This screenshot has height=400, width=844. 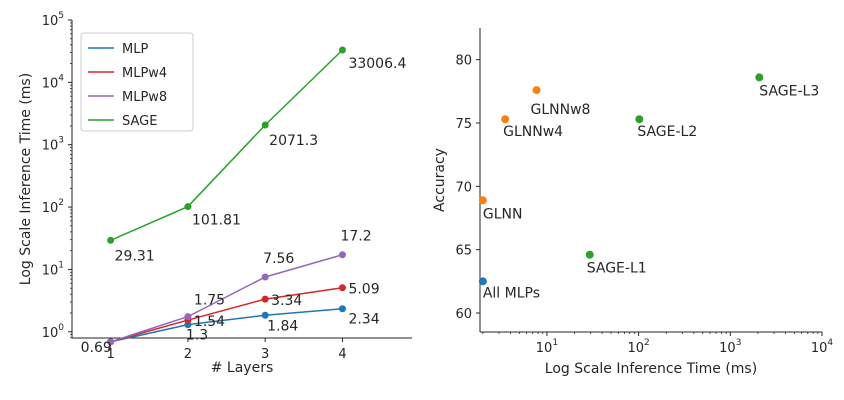 What do you see at coordinates (463, 187) in the screenshot?
I see `right-y-tick-label: 70` at bounding box center [463, 187].